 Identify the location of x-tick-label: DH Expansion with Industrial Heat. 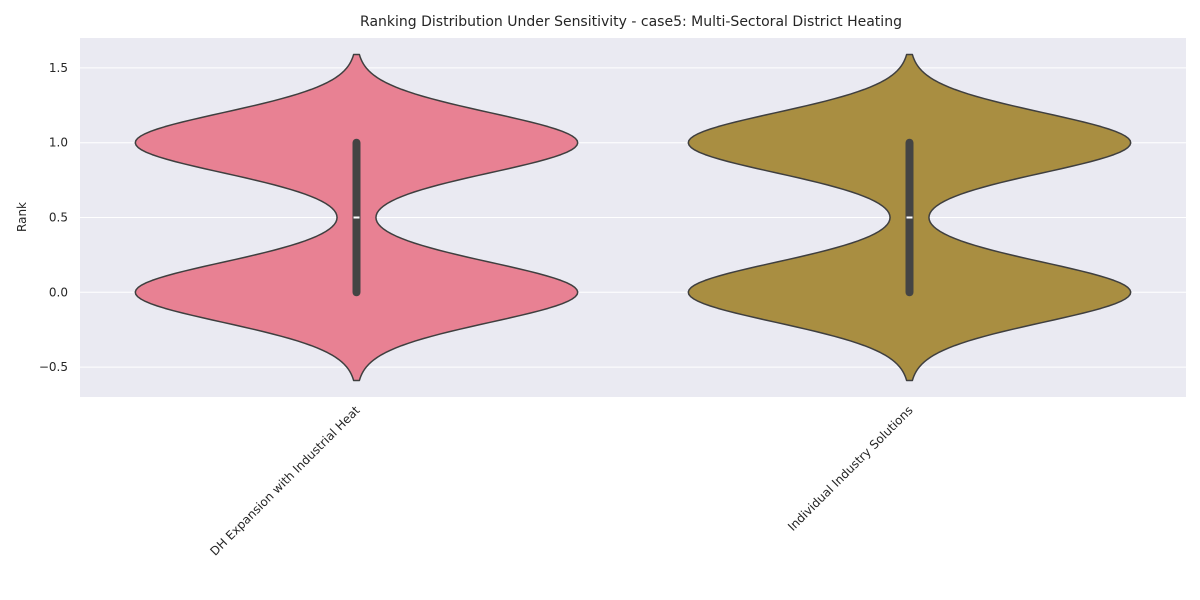
(284, 480).